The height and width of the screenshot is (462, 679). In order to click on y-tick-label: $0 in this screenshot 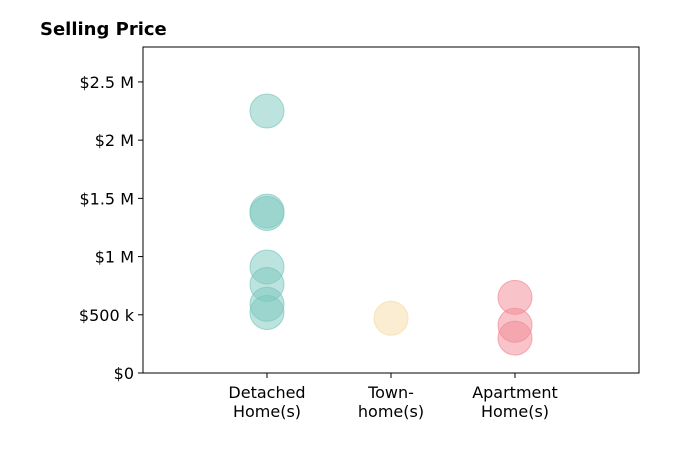, I will do `click(124, 373)`.